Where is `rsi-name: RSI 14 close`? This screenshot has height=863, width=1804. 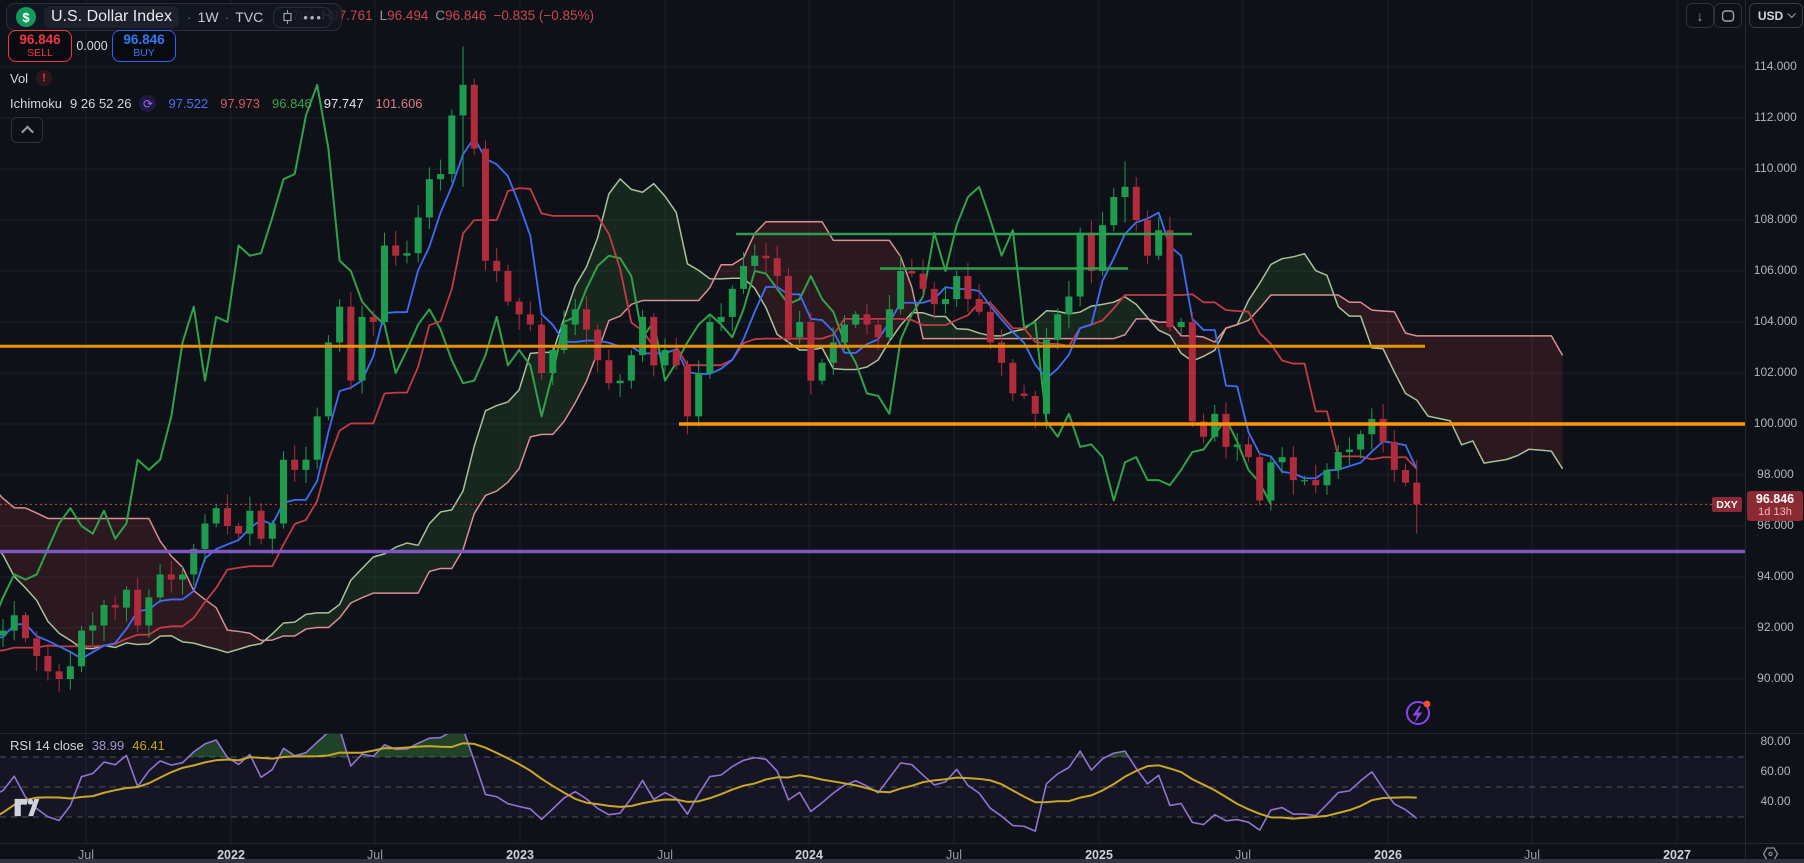
rsi-name: RSI 14 close is located at coordinates (47, 745).